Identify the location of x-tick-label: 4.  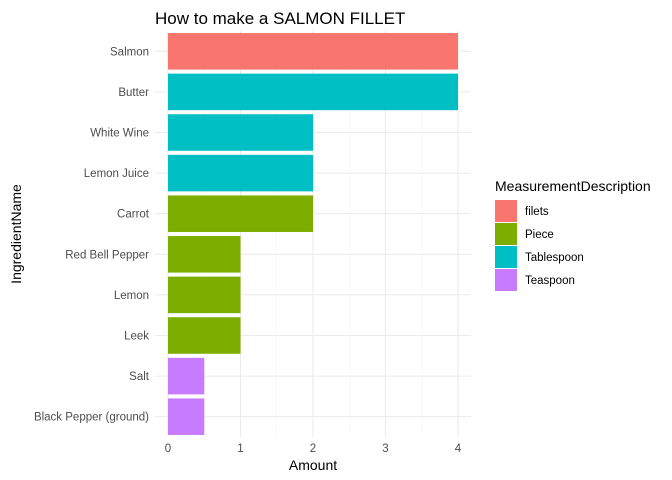
(458, 449).